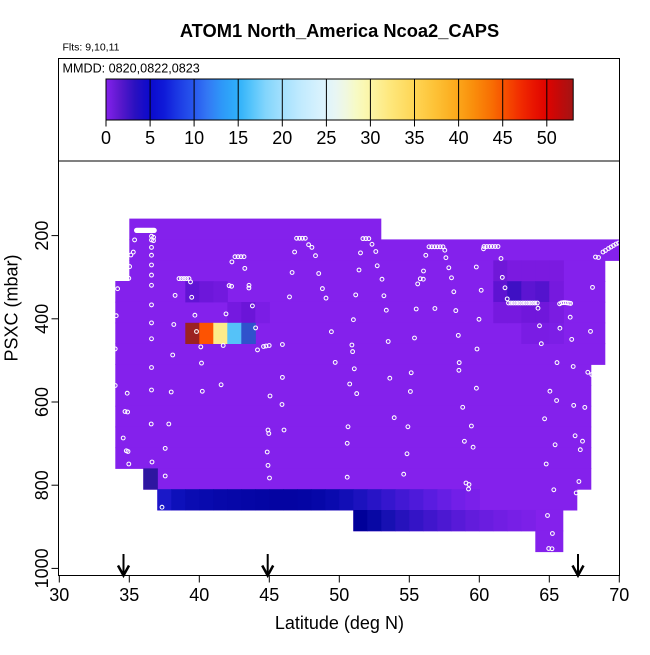 The height and width of the screenshot is (655, 650). I want to click on svg-text: 1000, so click(42, 568).